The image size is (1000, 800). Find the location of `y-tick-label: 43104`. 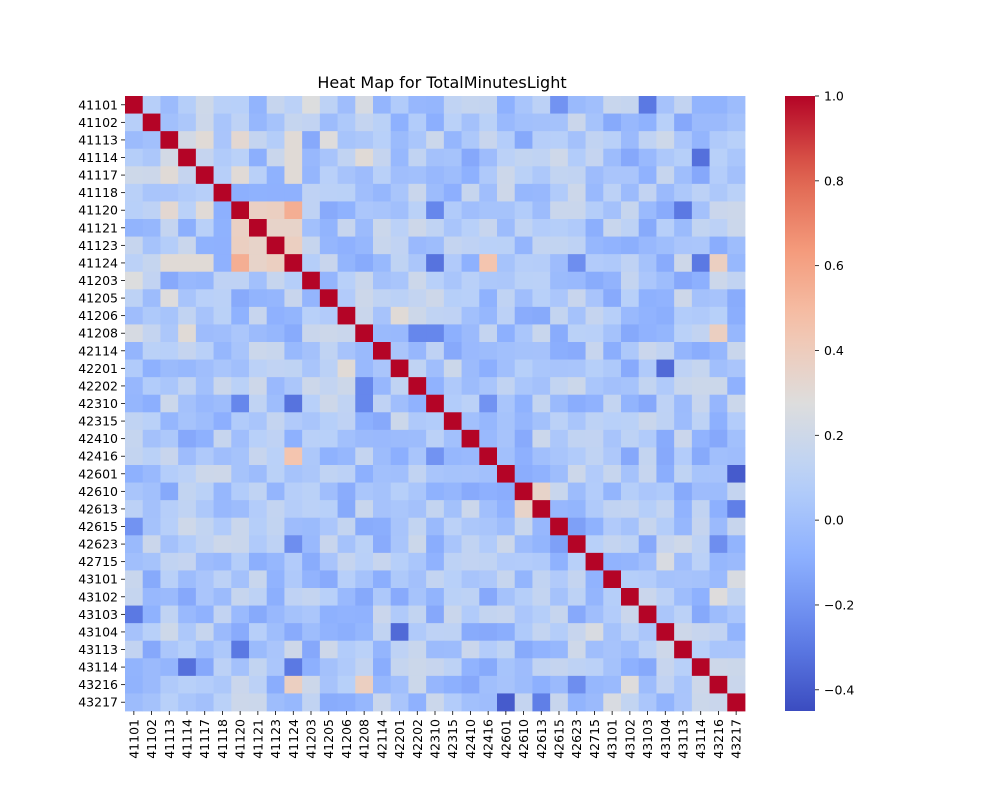

y-tick-label: 43104 is located at coordinates (98, 631).